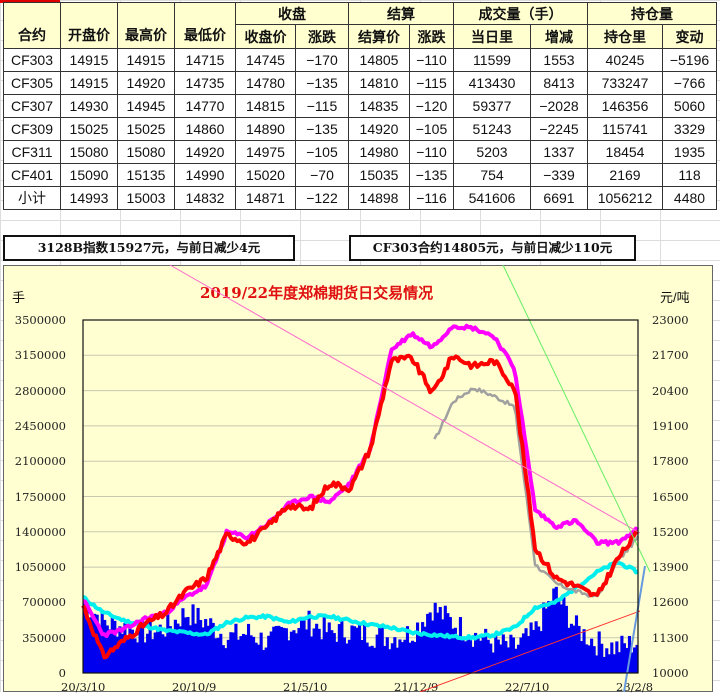  I want to click on cell-close-chg: −115, so click(322, 106).